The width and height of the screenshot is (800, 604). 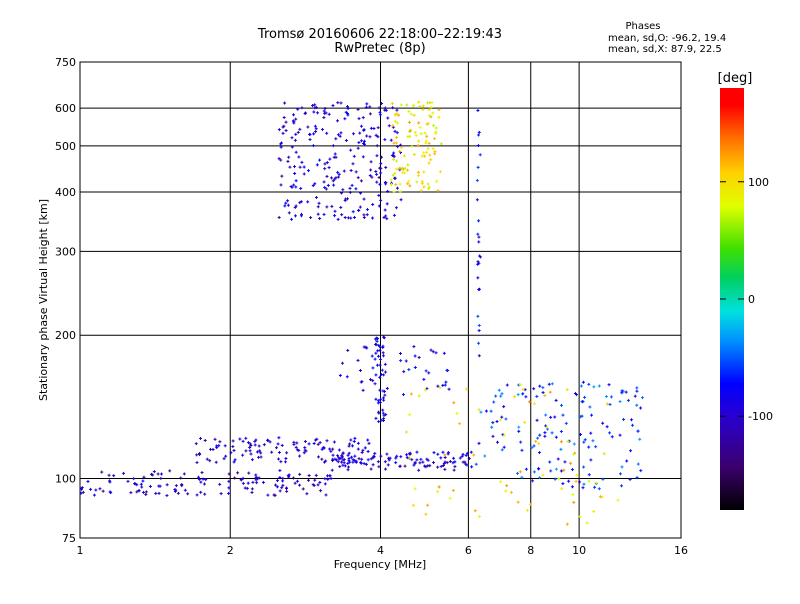 What do you see at coordinates (379, 48) in the screenshot?
I see `chart-subtitle: RwPretec (8p)` at bounding box center [379, 48].